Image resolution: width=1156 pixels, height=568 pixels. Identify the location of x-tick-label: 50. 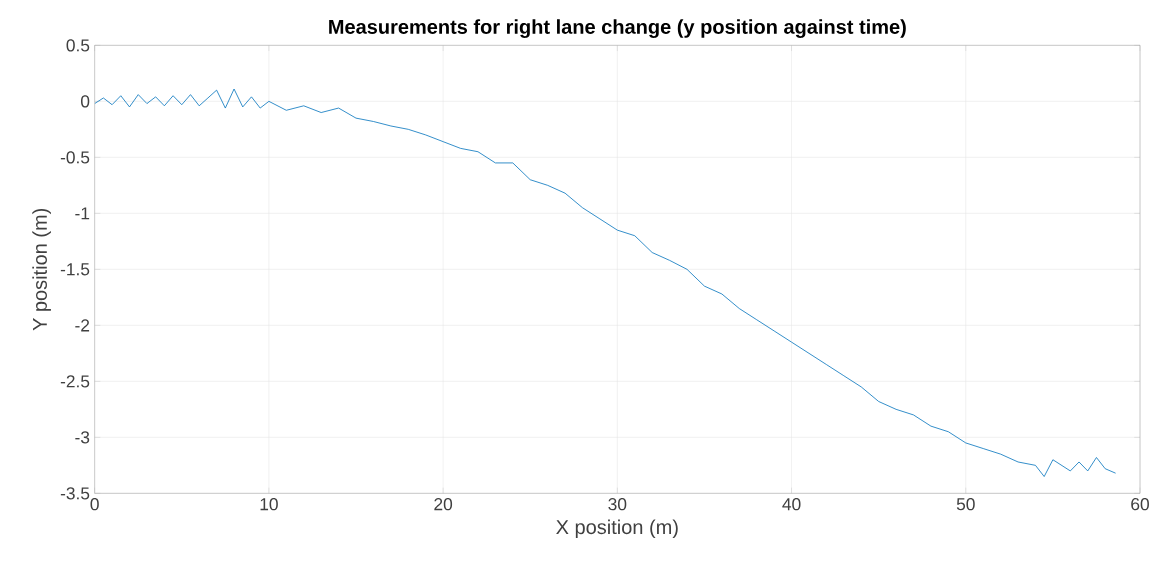
(965, 504).